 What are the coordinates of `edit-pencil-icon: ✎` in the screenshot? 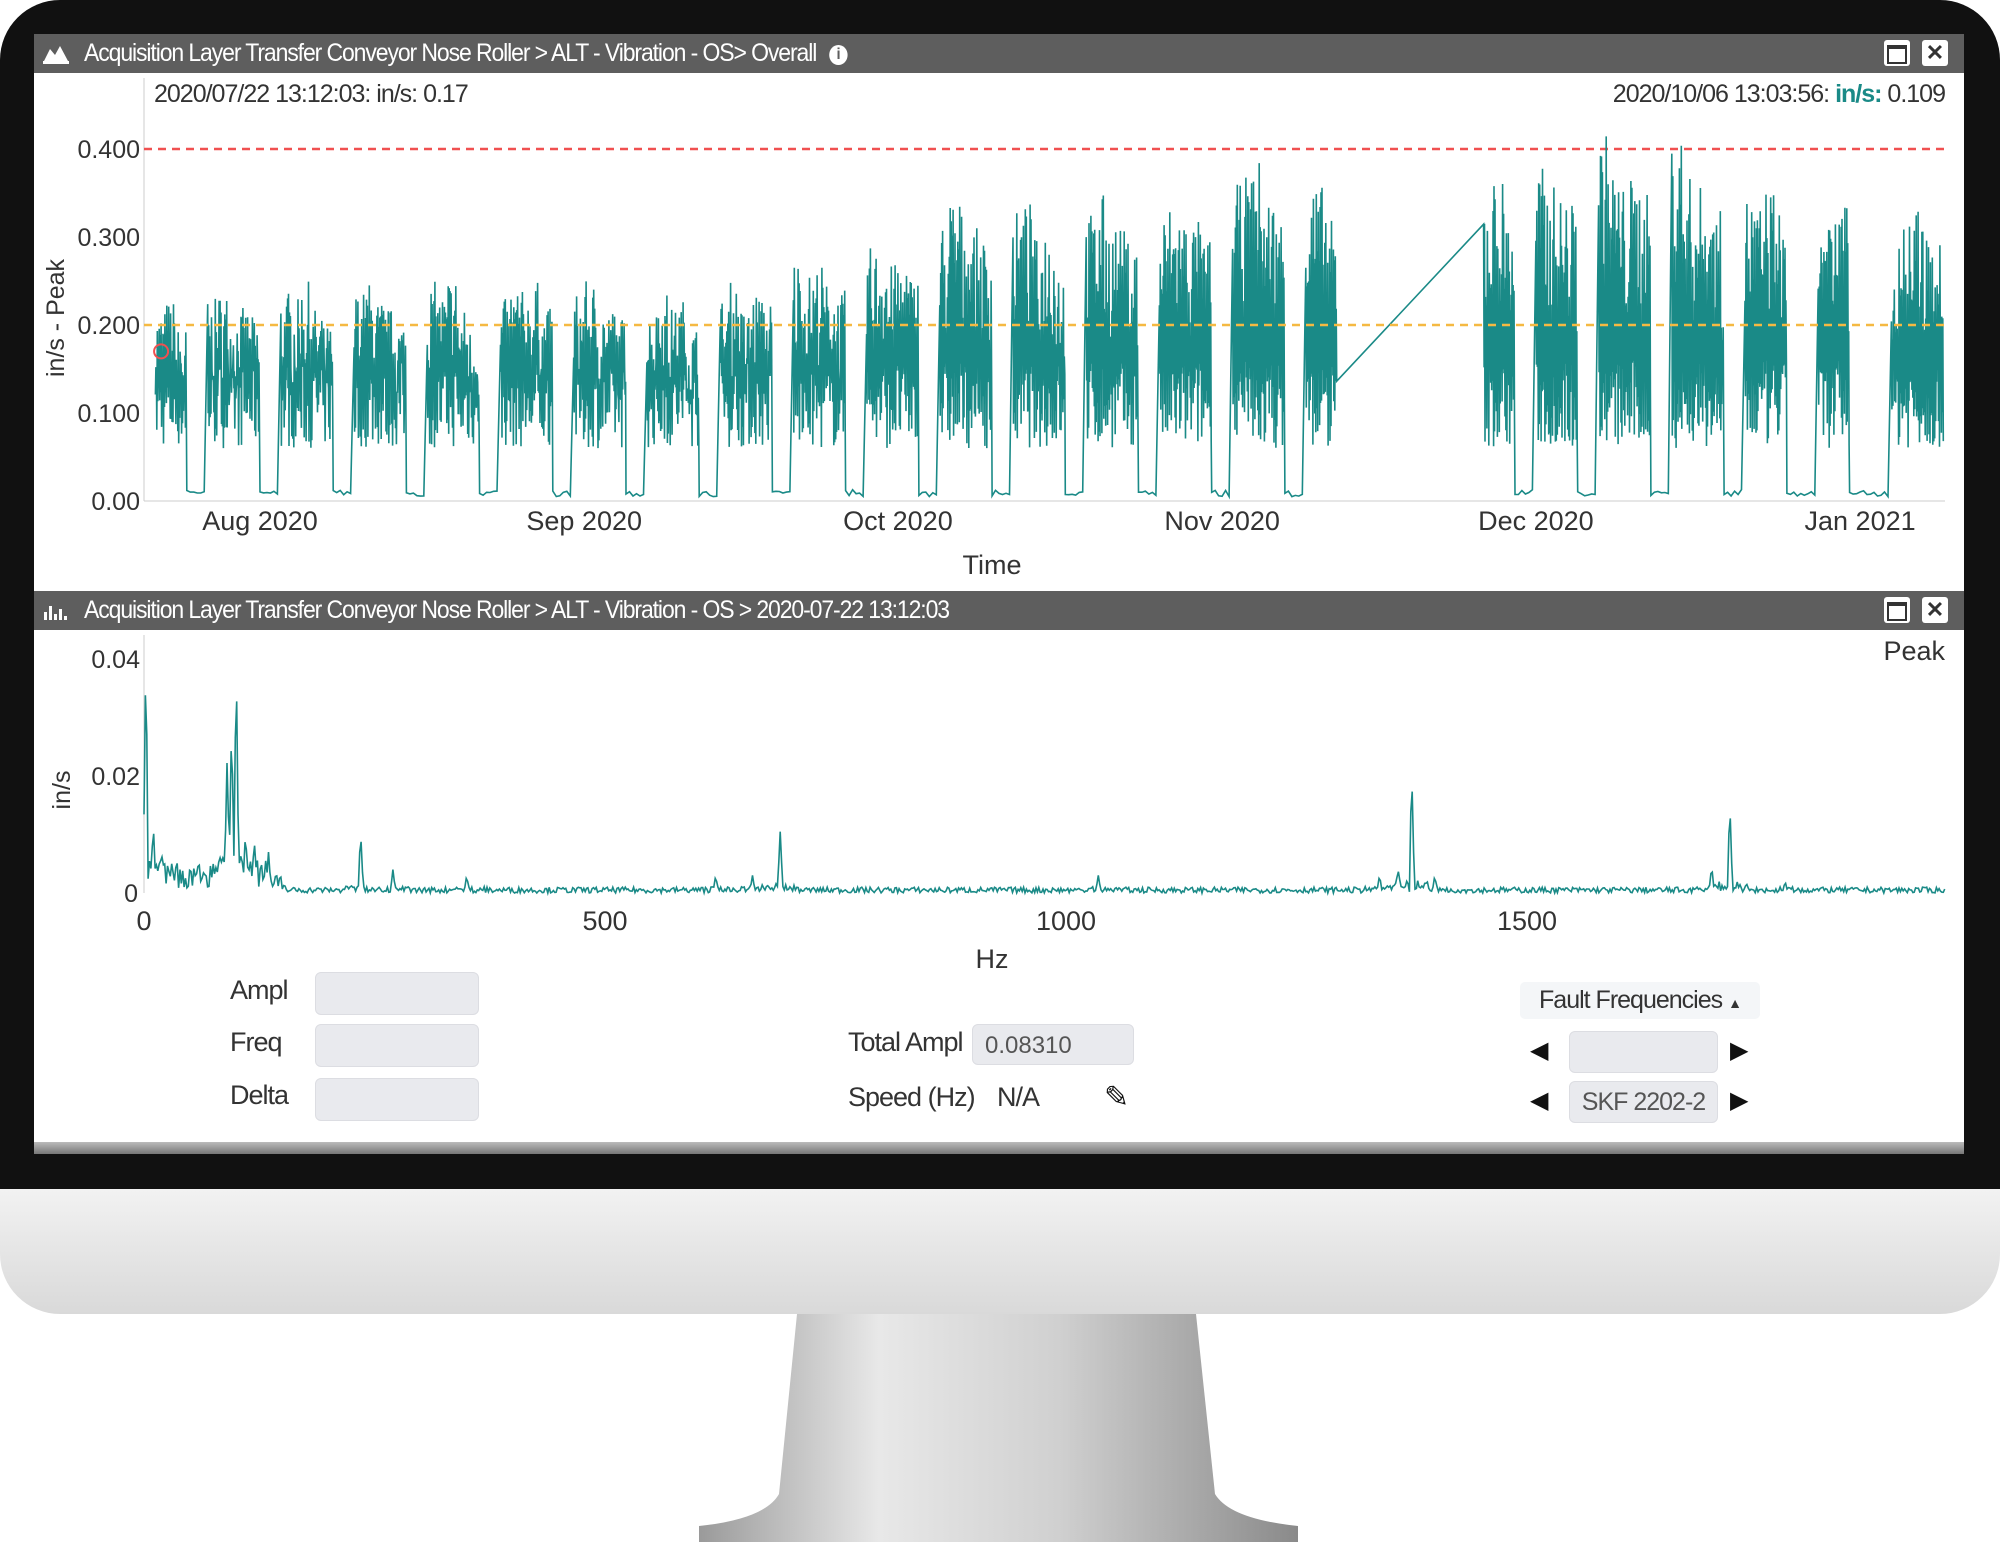 It's located at (1117, 1097).